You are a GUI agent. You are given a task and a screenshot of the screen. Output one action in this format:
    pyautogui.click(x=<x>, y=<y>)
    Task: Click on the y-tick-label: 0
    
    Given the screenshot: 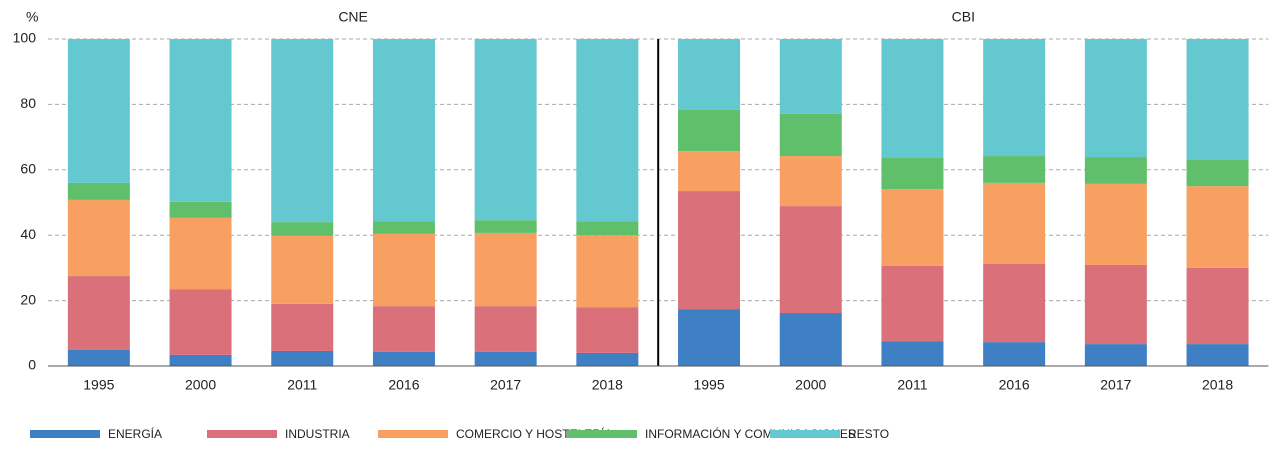 What is the action you would take?
    pyautogui.click(x=32, y=365)
    